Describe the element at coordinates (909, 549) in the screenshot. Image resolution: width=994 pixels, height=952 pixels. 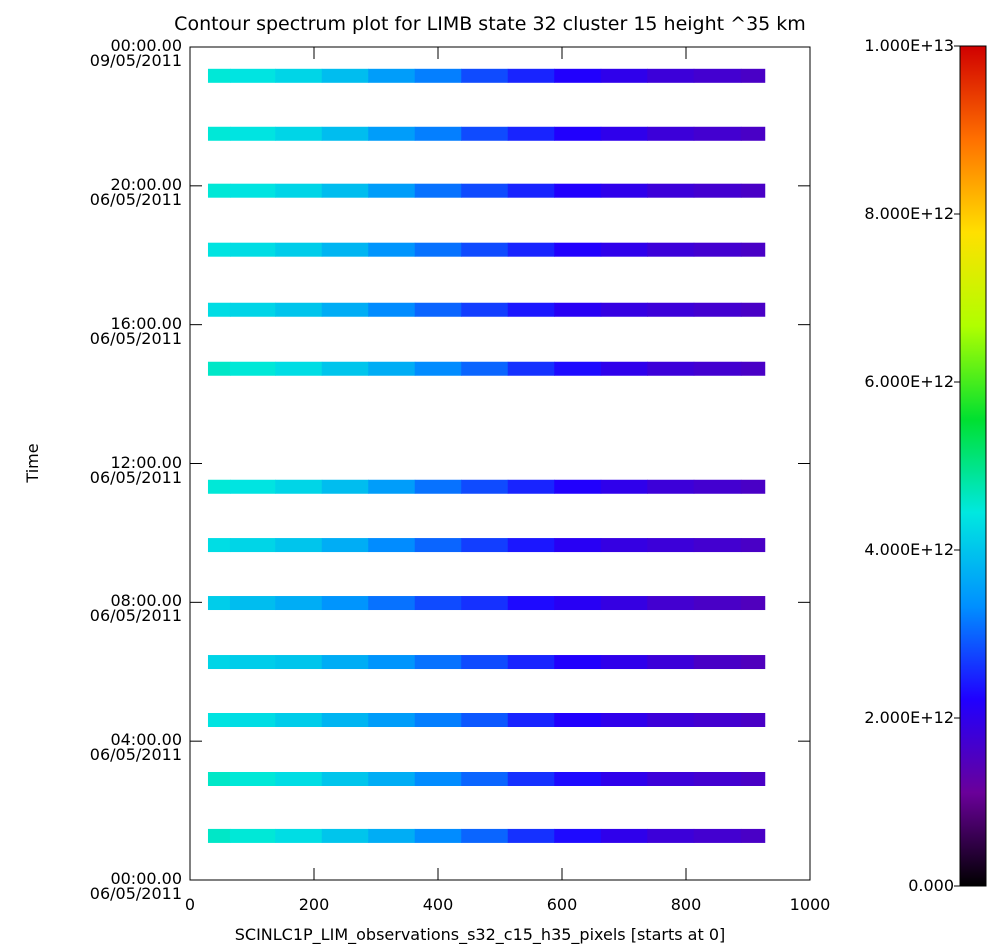
I see `colorbar-tick-label: 4.000E+12` at that location.